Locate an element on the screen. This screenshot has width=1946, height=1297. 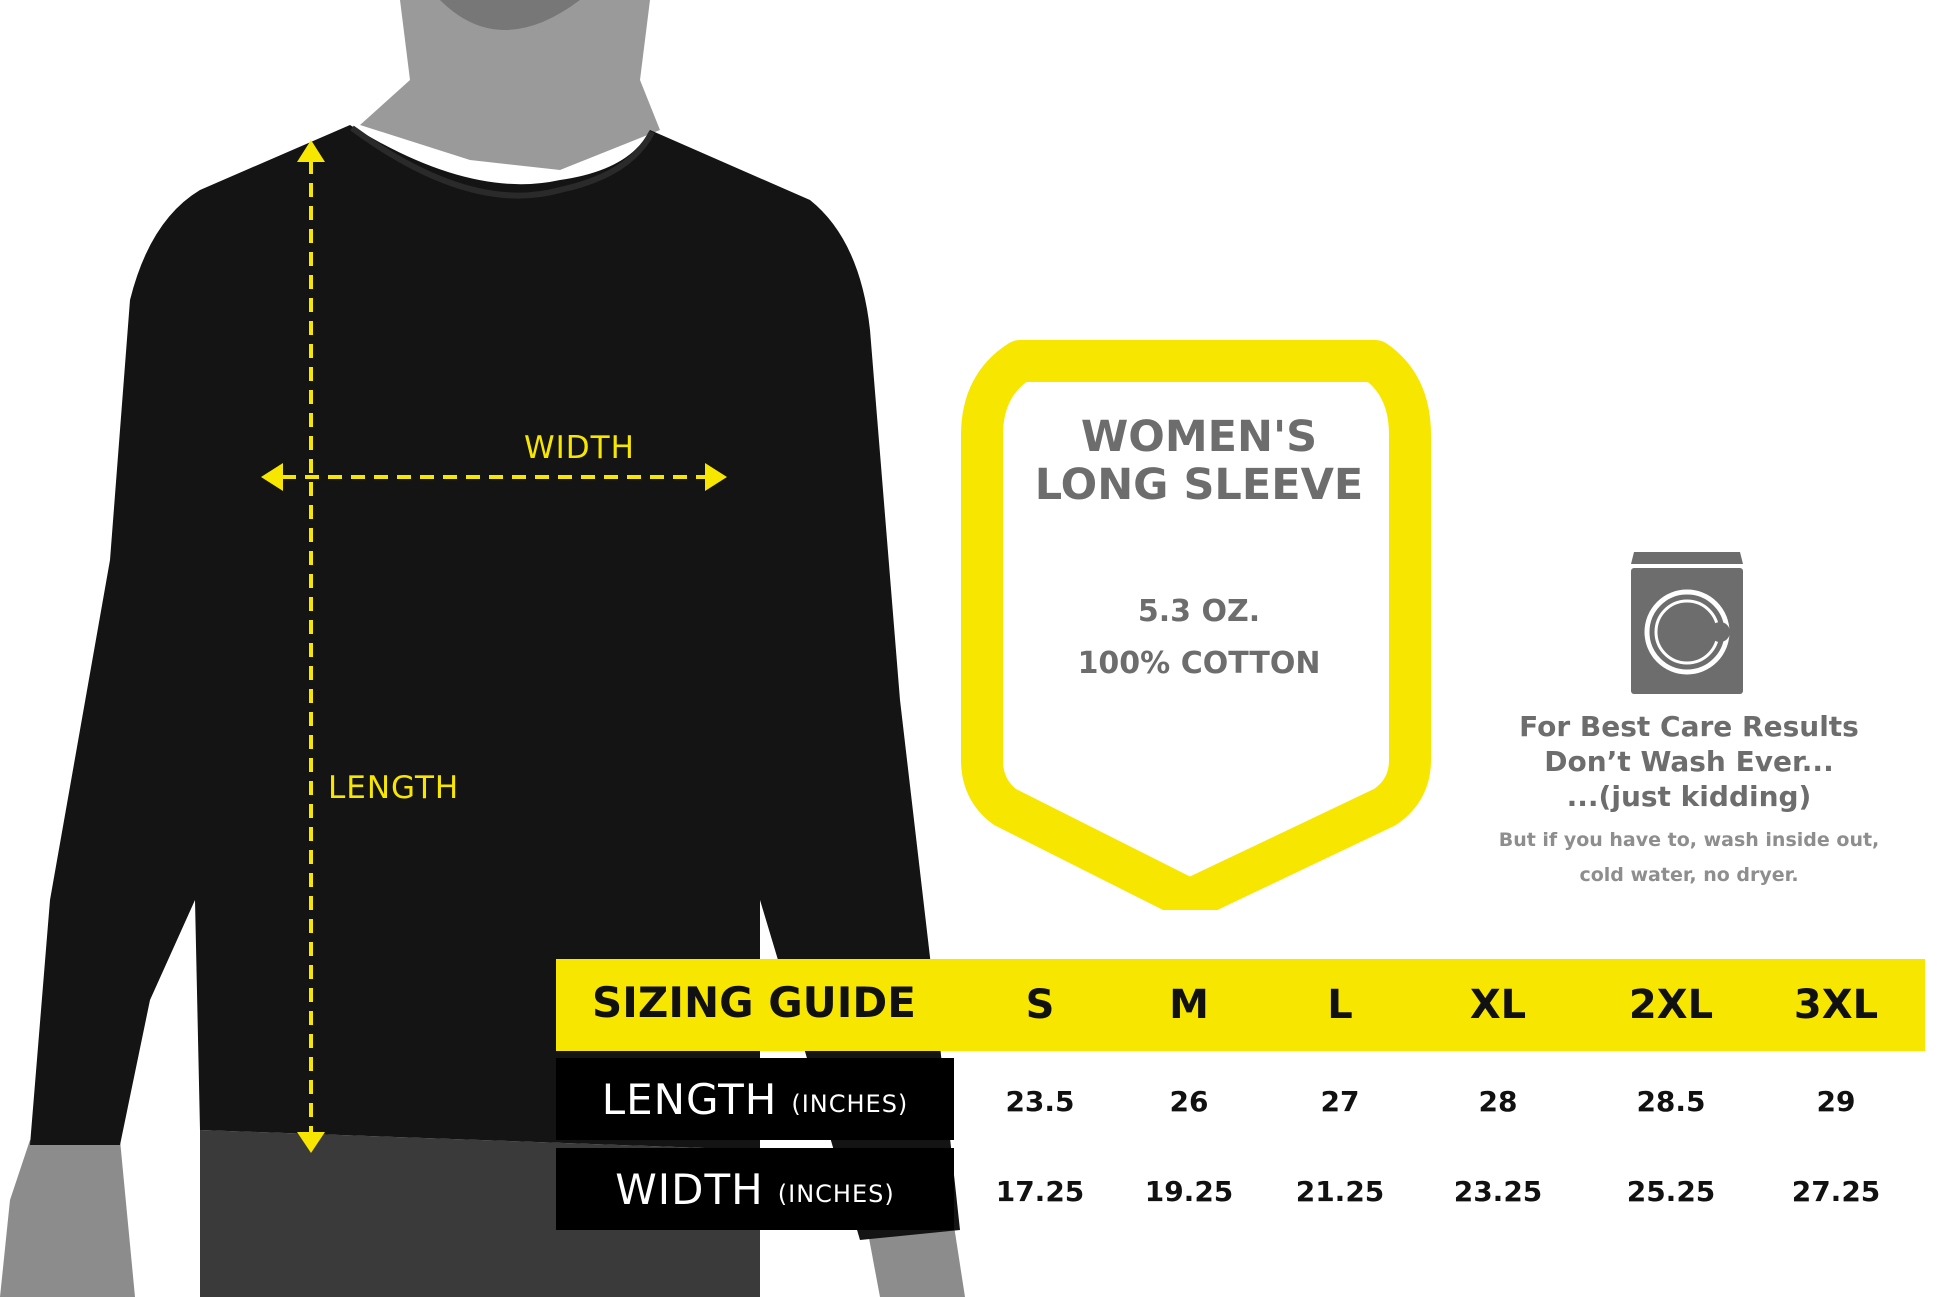
size-header: 2XL is located at coordinates (1671, 1005).